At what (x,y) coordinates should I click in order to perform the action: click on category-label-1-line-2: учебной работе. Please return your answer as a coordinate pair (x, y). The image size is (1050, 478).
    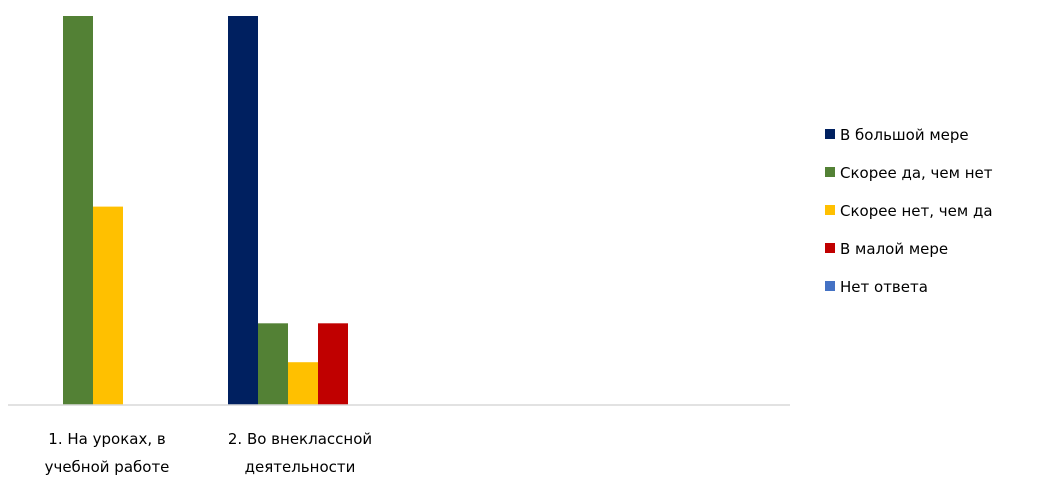
    Looking at the image, I should click on (107, 467).